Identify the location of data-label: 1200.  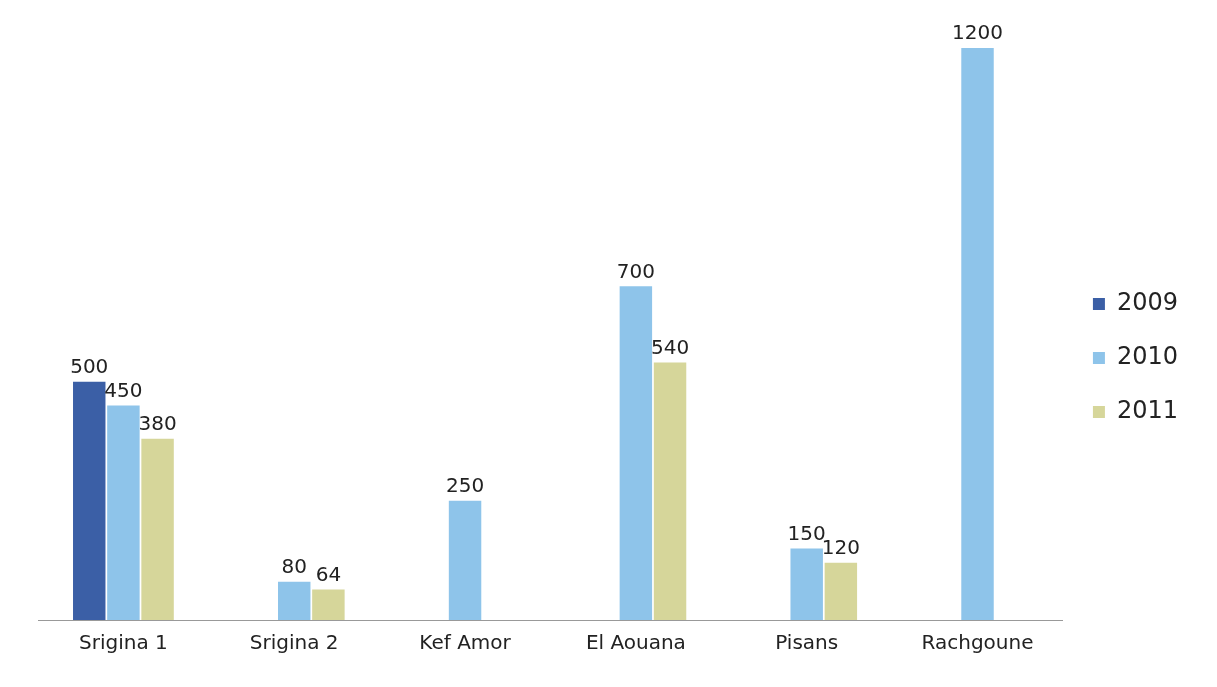
(977, 32).